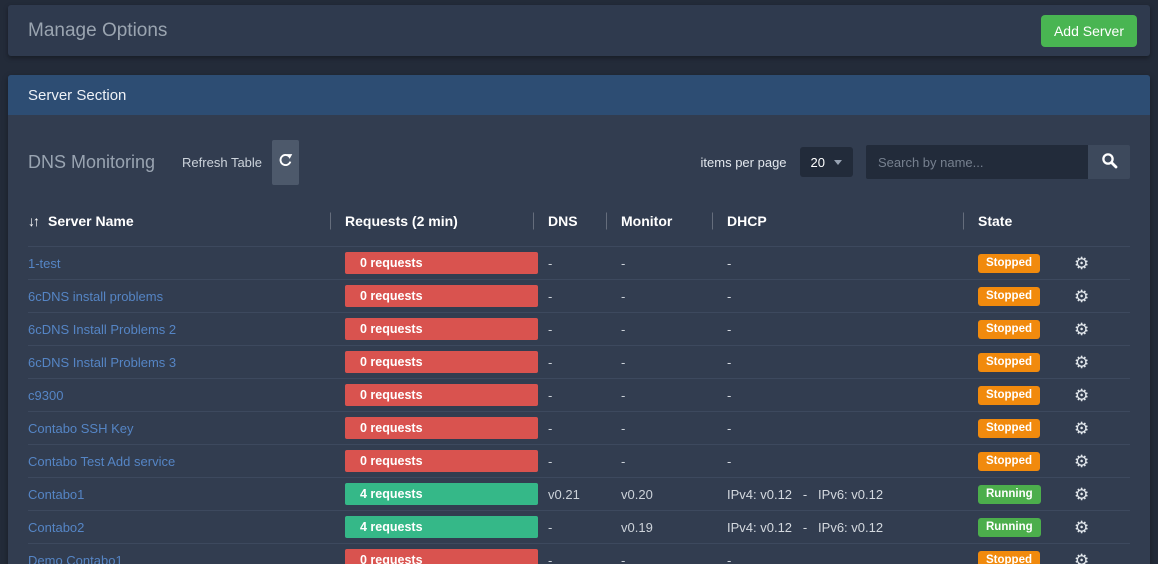 The width and height of the screenshot is (1158, 564). What do you see at coordinates (826, 162) in the screenshot?
I see `items-per-page-select: 20` at bounding box center [826, 162].